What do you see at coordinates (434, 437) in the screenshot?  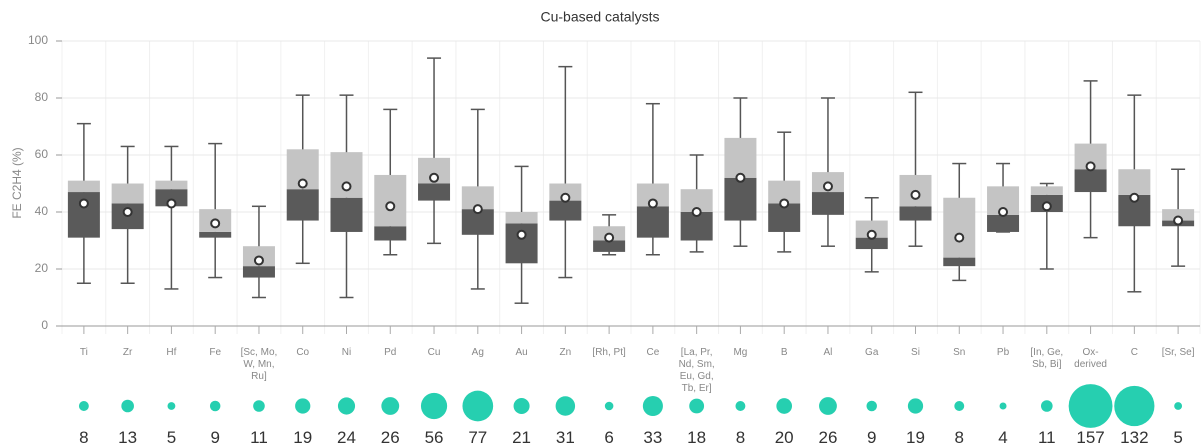 I see `count-label: 56` at bounding box center [434, 437].